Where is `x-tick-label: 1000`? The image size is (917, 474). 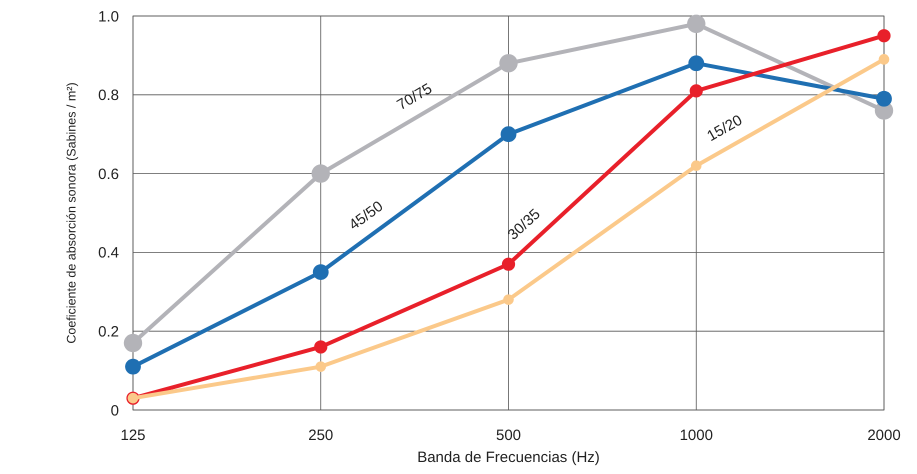 x-tick-label: 1000 is located at coordinates (696, 435).